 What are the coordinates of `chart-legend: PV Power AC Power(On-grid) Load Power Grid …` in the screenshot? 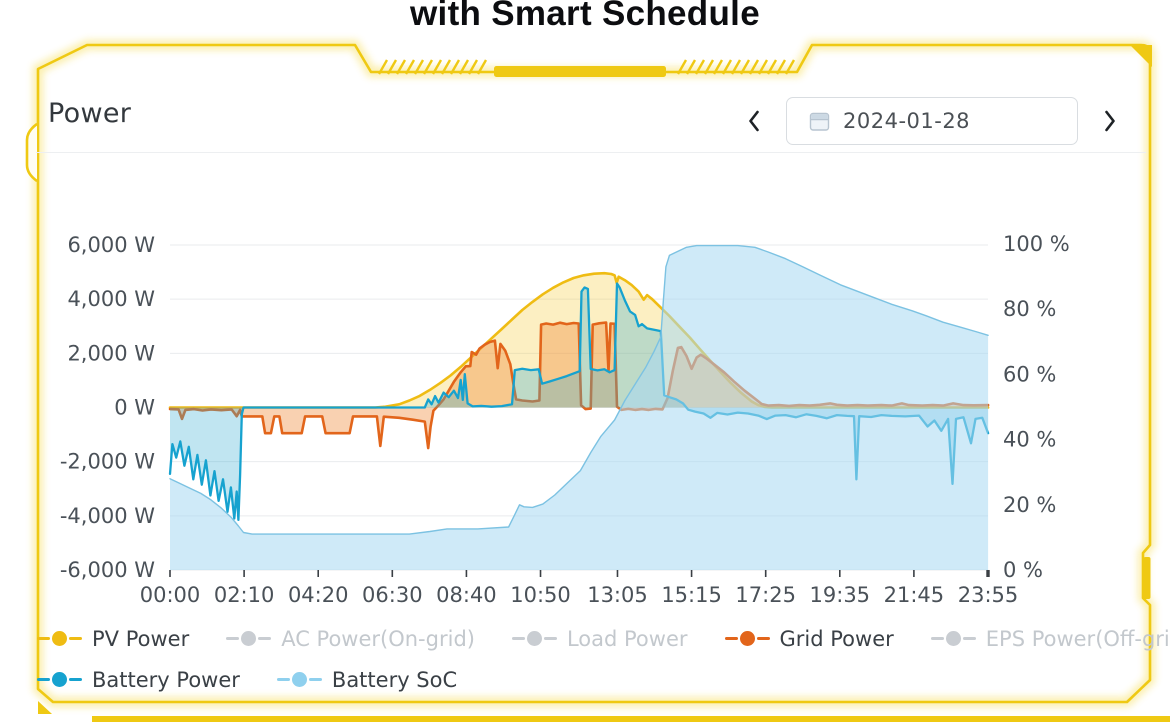 It's located at (603, 659).